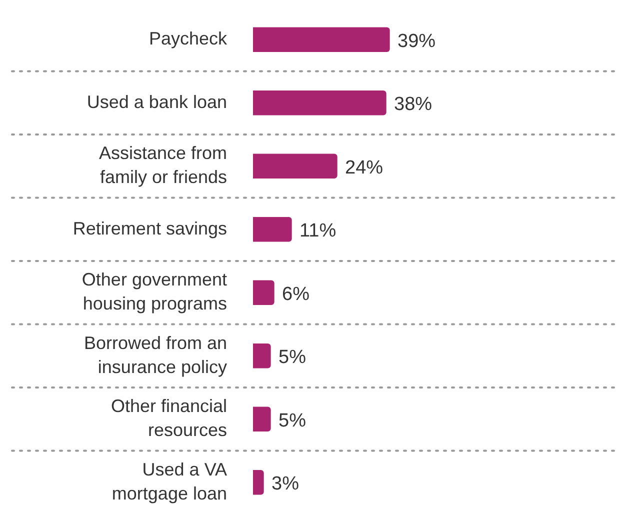  I want to click on y-tick-label: Assistance from family or friends, so click(162, 165).